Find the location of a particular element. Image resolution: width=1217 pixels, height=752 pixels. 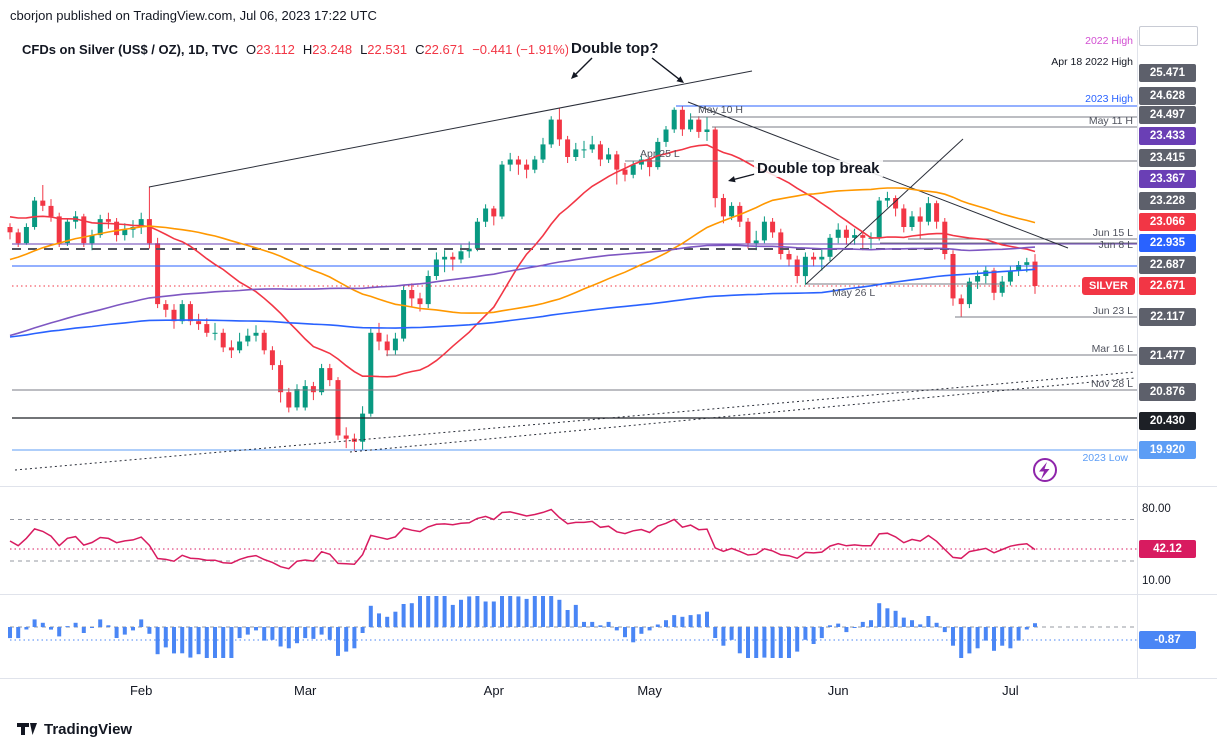

open-value: 23.112 is located at coordinates (275, 49).